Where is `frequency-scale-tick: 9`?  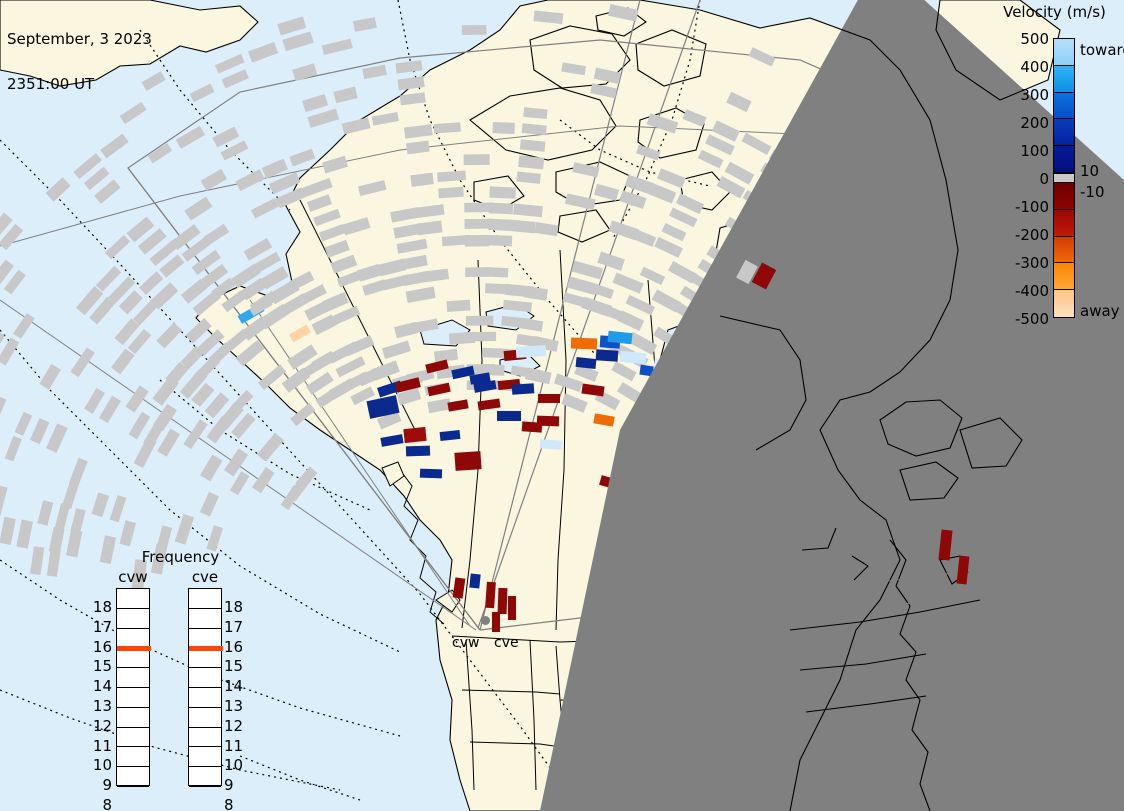 frequency-scale-tick: 9 is located at coordinates (229, 785).